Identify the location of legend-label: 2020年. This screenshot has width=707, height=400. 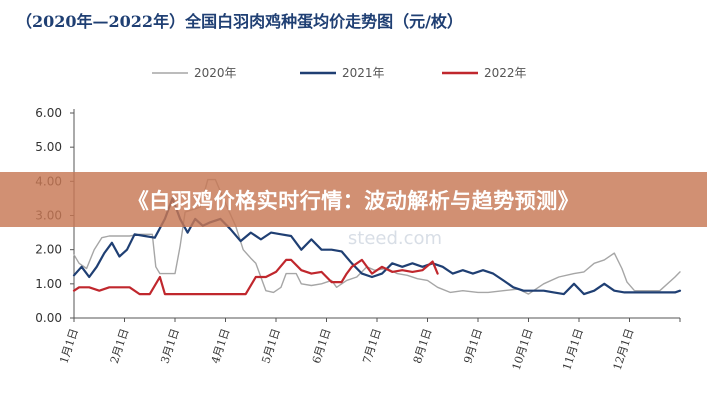
(215, 73).